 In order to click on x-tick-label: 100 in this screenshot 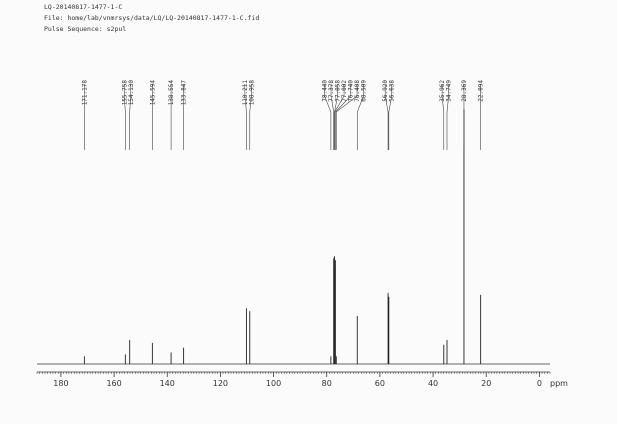, I will do `click(273, 383)`.